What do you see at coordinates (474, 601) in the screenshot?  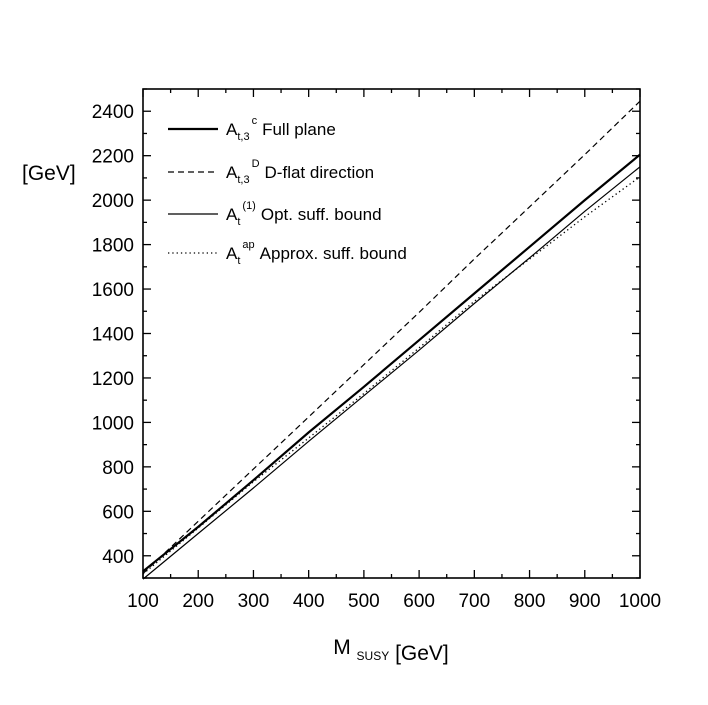 I see `x-tick-label: 700` at bounding box center [474, 601].